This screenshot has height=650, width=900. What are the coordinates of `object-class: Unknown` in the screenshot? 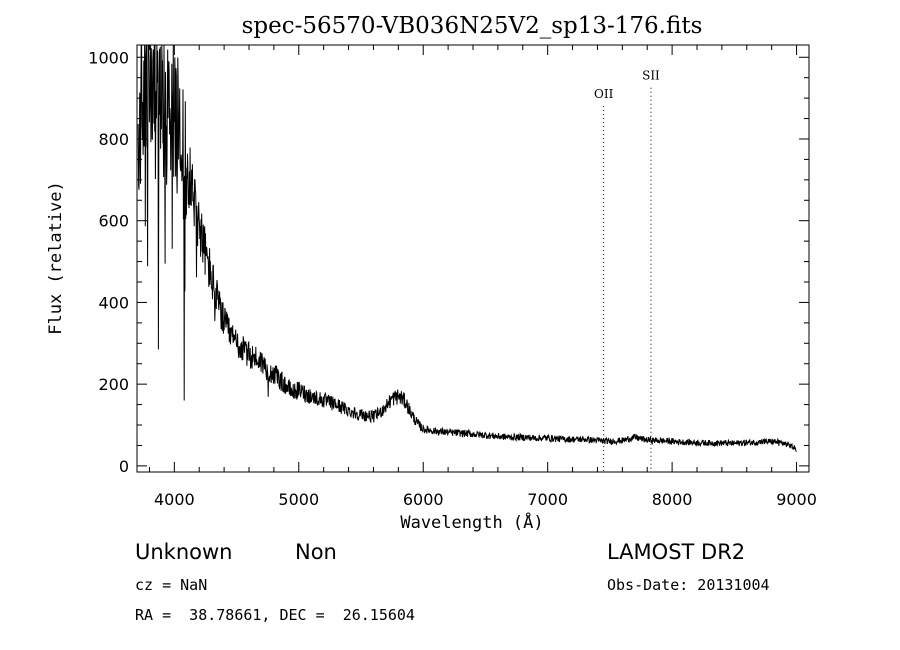 It's located at (183, 552).